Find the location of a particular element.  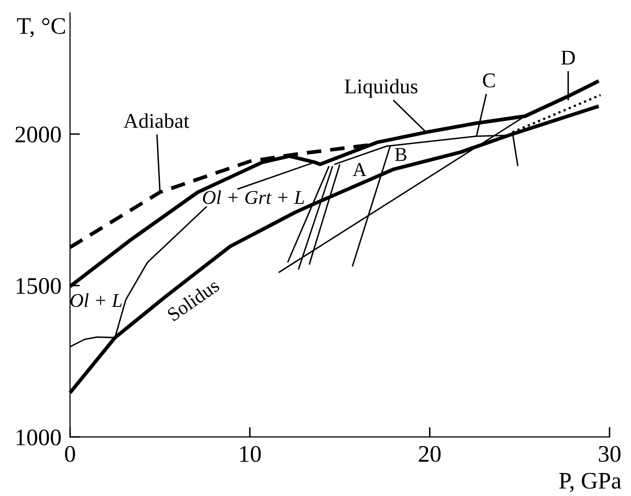

annotation: C is located at coordinates (488, 80).